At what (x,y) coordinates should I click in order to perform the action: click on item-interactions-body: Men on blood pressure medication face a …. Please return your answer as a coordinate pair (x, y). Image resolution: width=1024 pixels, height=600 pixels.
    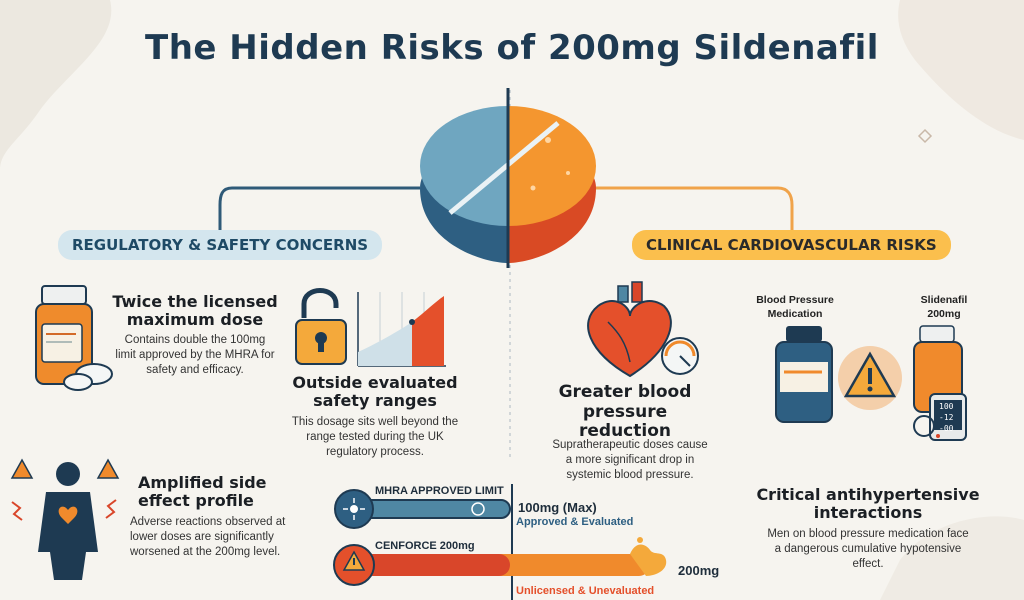
    Looking at the image, I should click on (868, 549).